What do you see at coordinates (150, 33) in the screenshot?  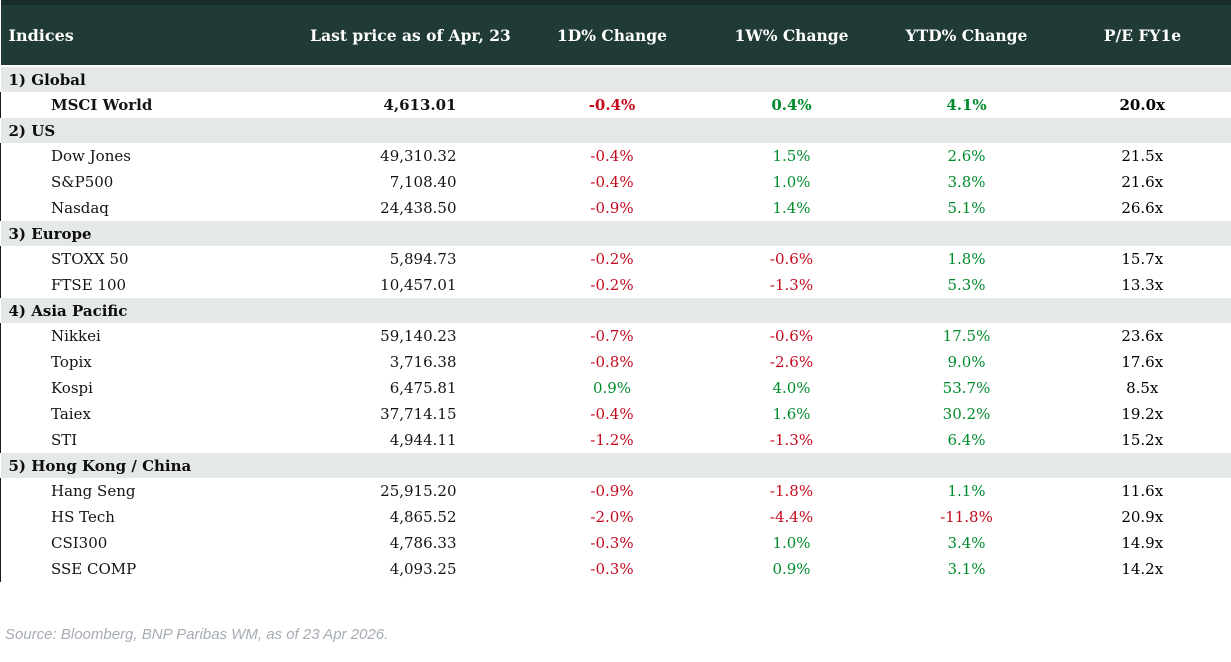 I see `column-header-indices: Indices` at bounding box center [150, 33].